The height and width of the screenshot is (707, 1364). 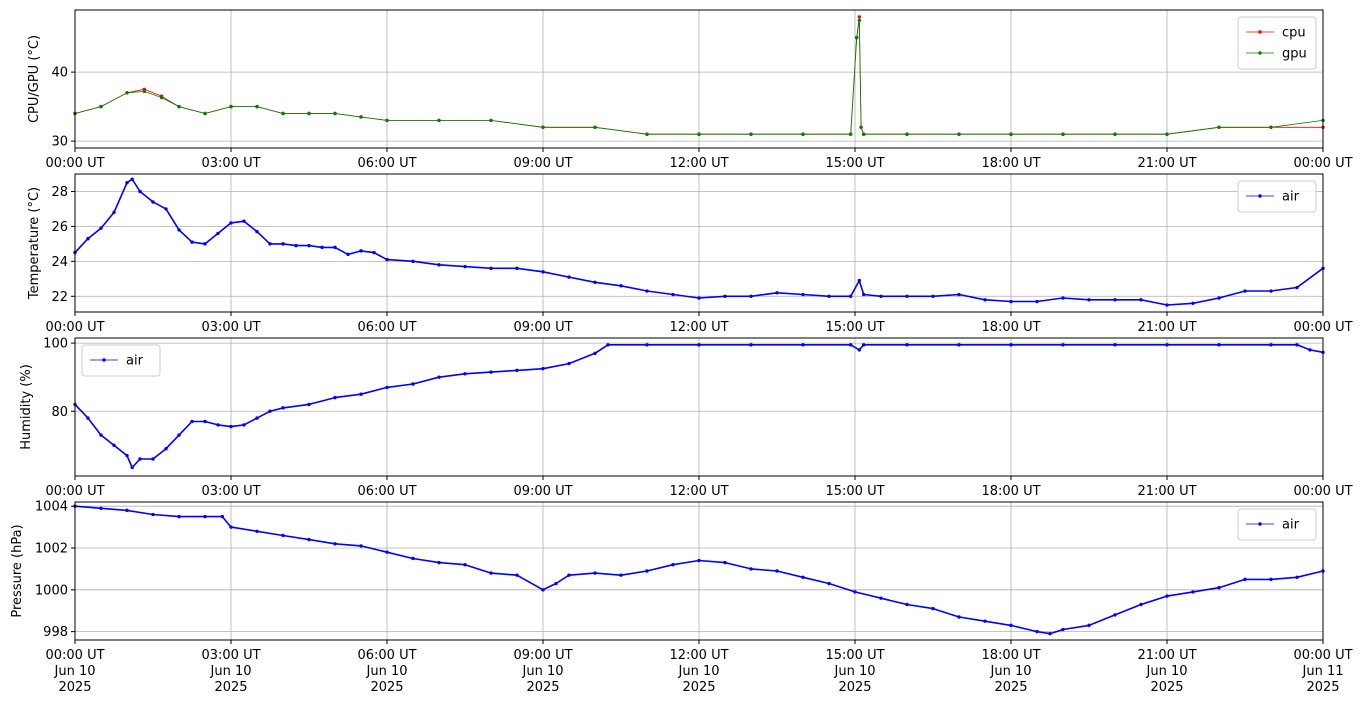 What do you see at coordinates (859, 17) in the screenshot?
I see `data-point-cpu` at bounding box center [859, 17].